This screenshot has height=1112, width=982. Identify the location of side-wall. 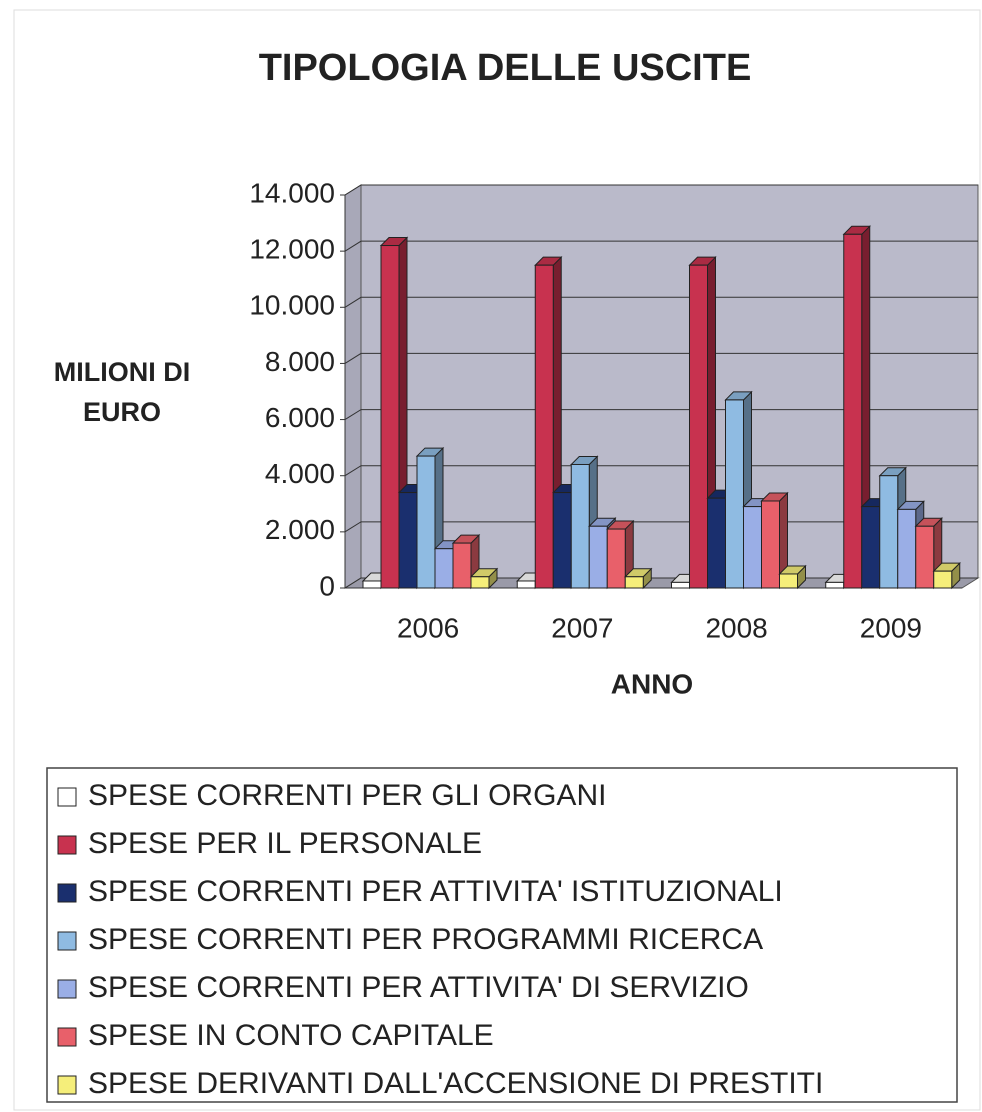
(353, 386).